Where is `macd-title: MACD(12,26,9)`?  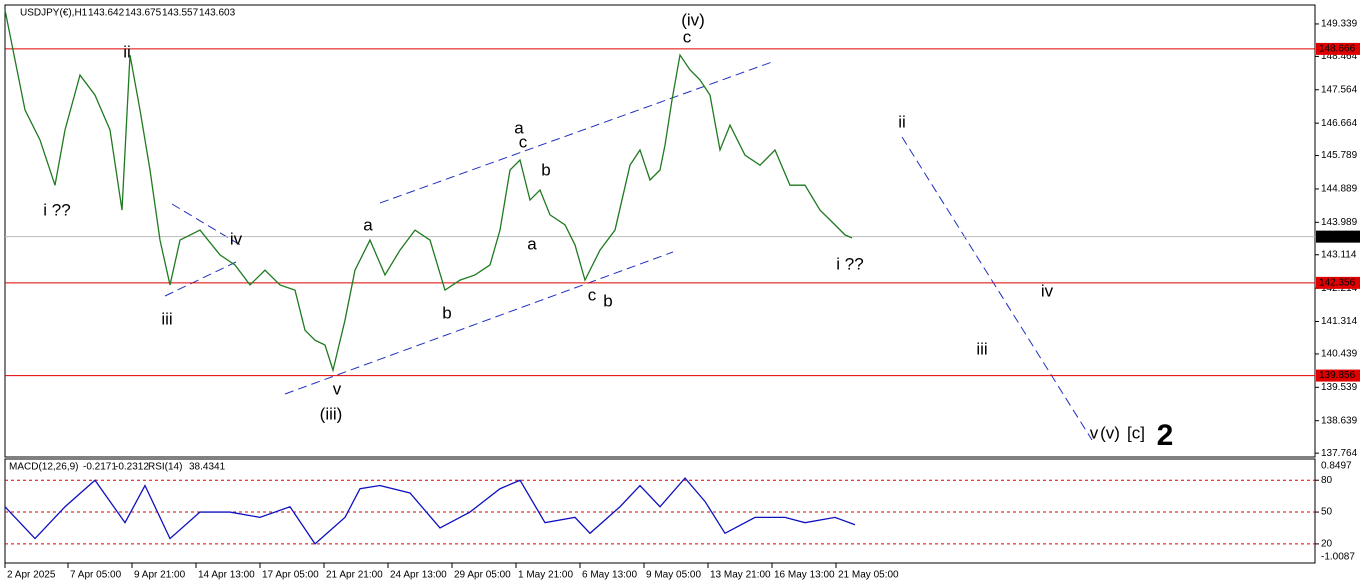
macd-title: MACD(12,26,9) is located at coordinates (43, 467).